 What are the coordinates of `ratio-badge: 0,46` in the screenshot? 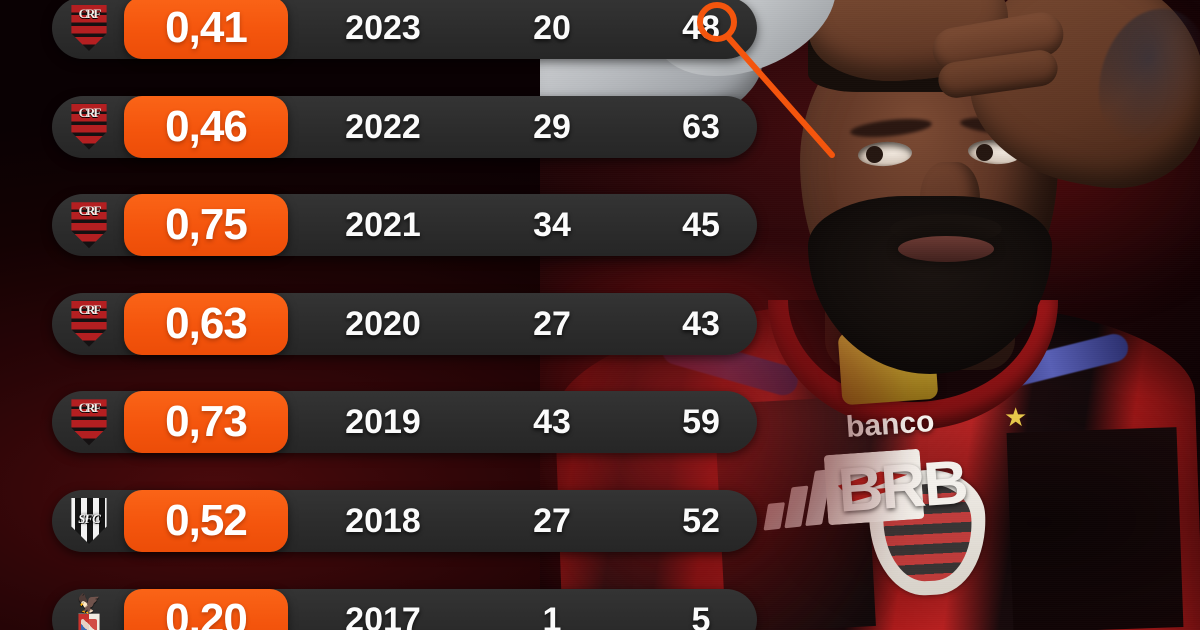 It's located at (206, 126).